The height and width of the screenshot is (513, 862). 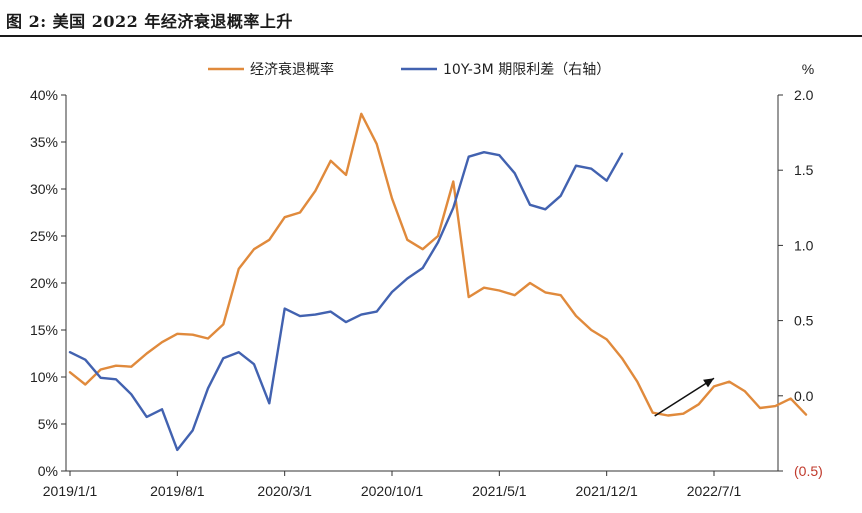 What do you see at coordinates (48, 471) in the screenshot?
I see `left-axis-tick-label: 0%` at bounding box center [48, 471].